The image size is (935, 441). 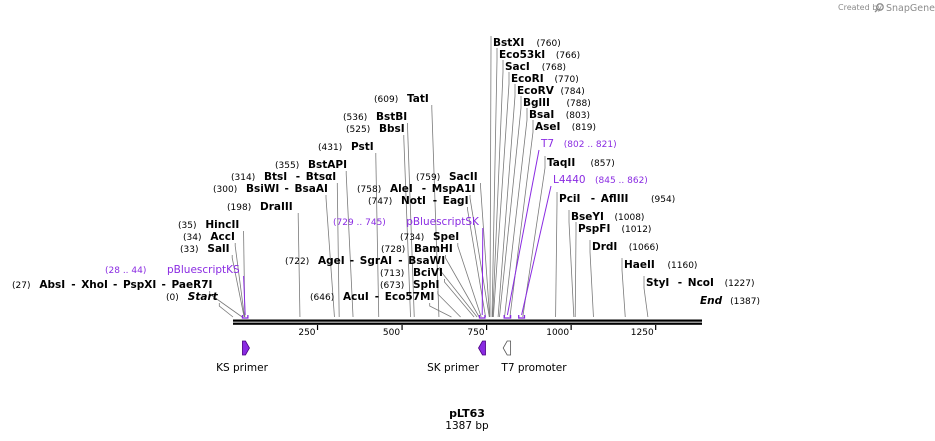 What do you see at coordinates (482, 348) in the screenshot?
I see `feature-arrow` at bounding box center [482, 348].